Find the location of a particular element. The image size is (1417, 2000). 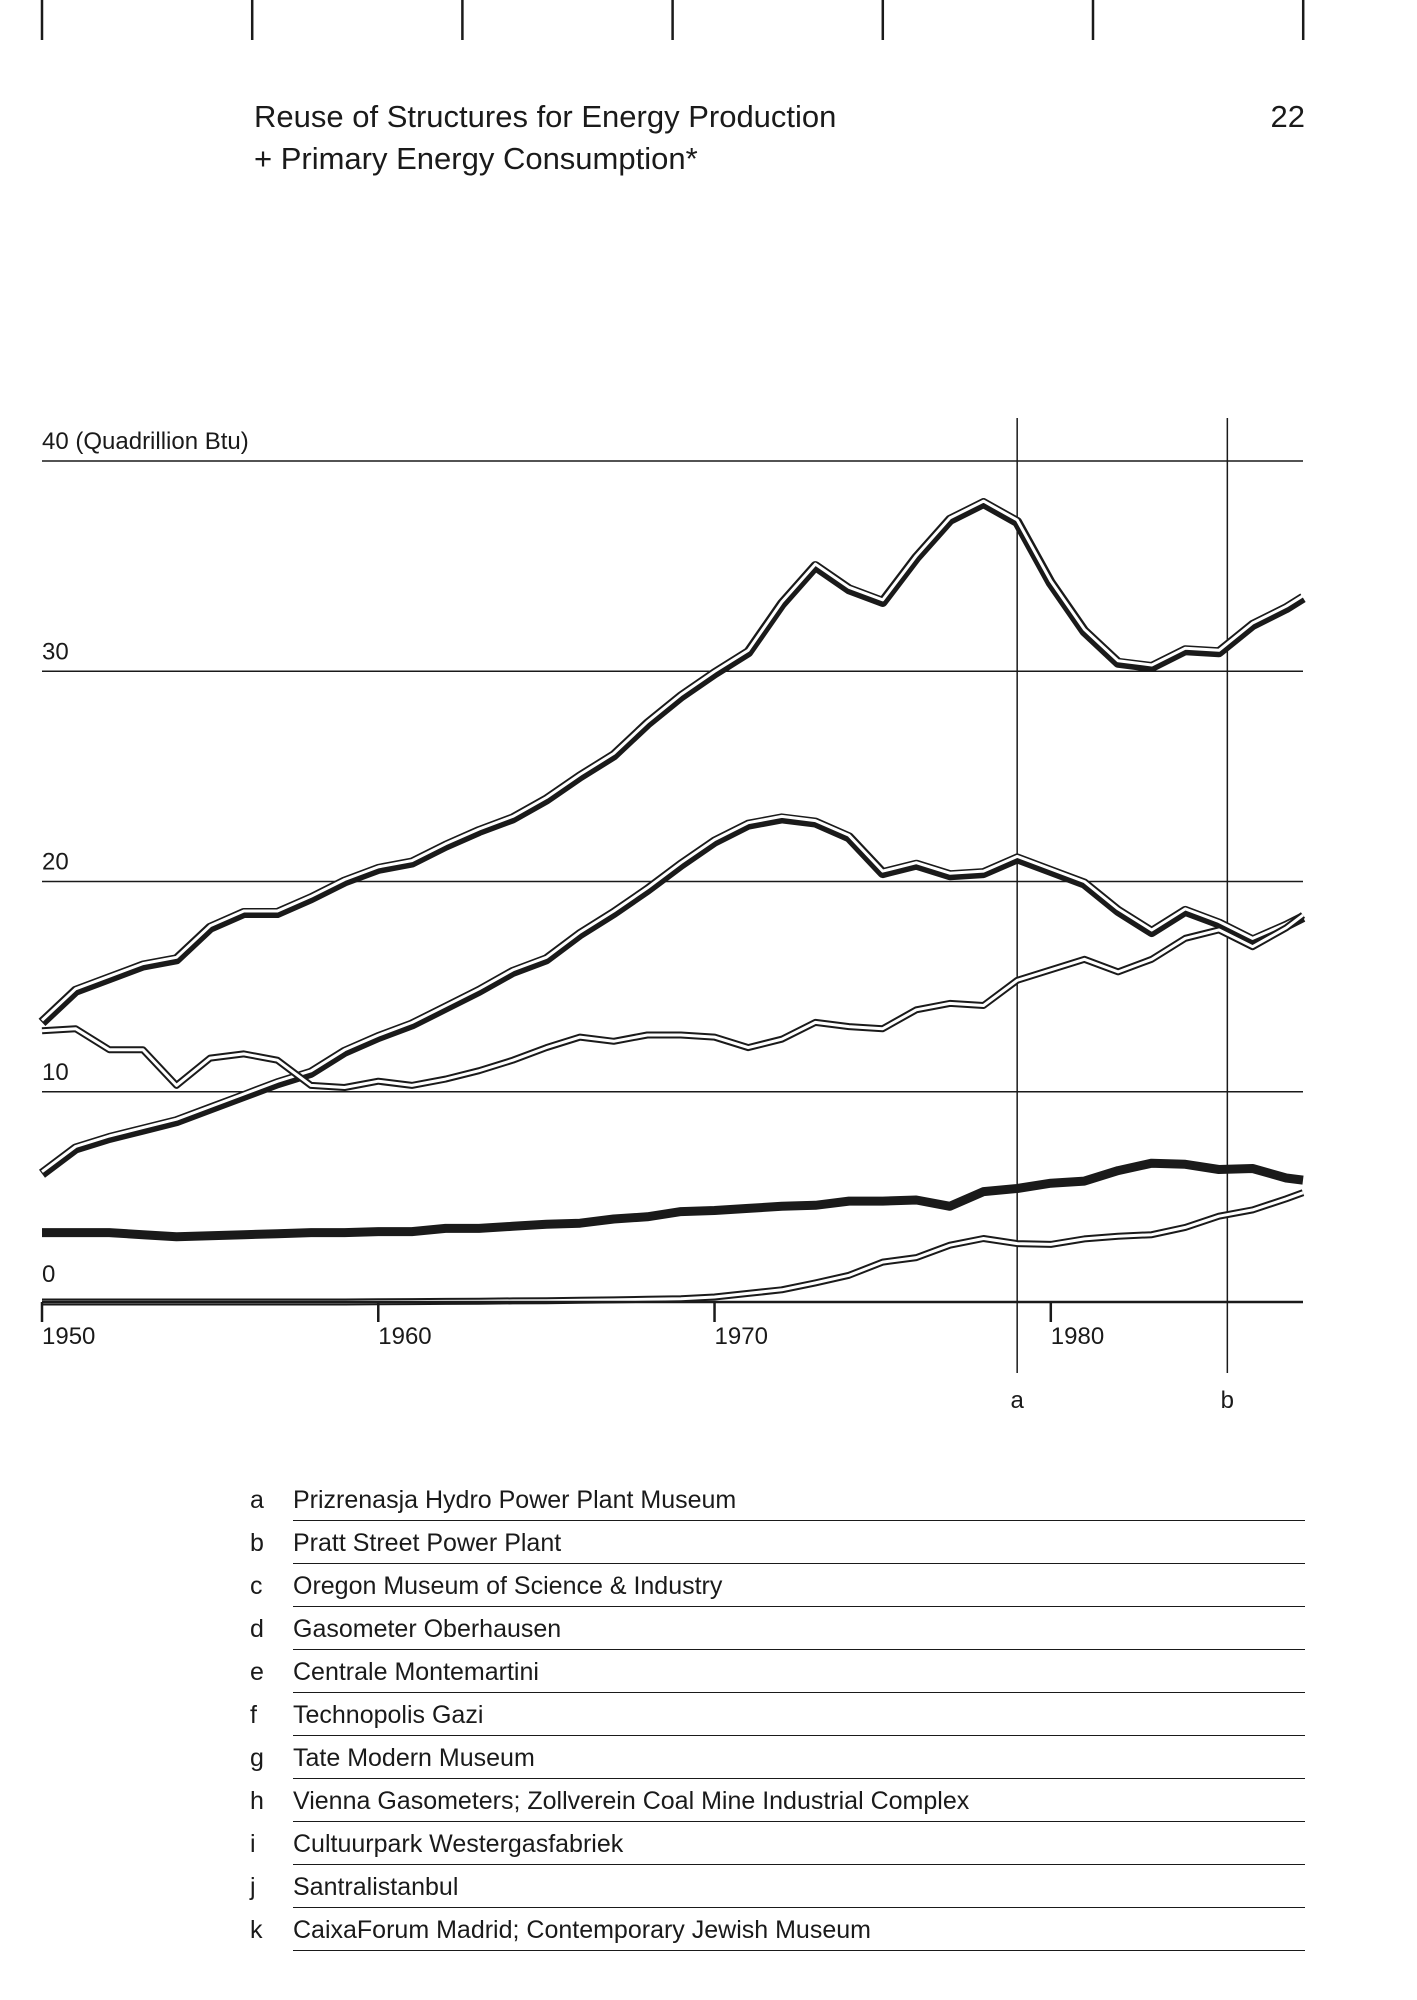

legend-item: d Gasometer Oberhausen is located at coordinates (777, 1628).